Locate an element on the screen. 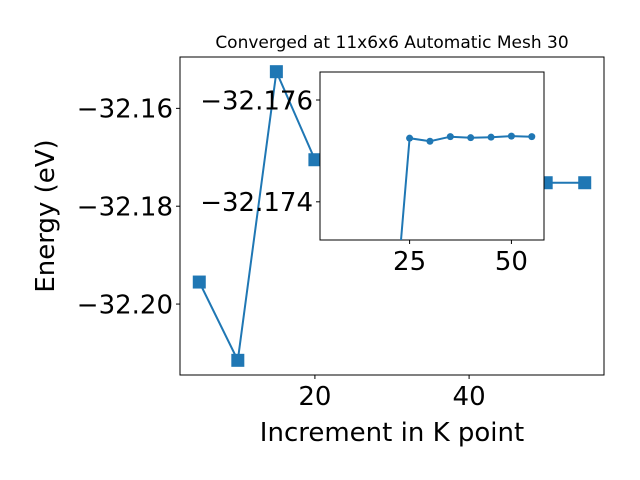 The height and width of the screenshot is (480, 640). inset-plot-frame is located at coordinates (432, 156).